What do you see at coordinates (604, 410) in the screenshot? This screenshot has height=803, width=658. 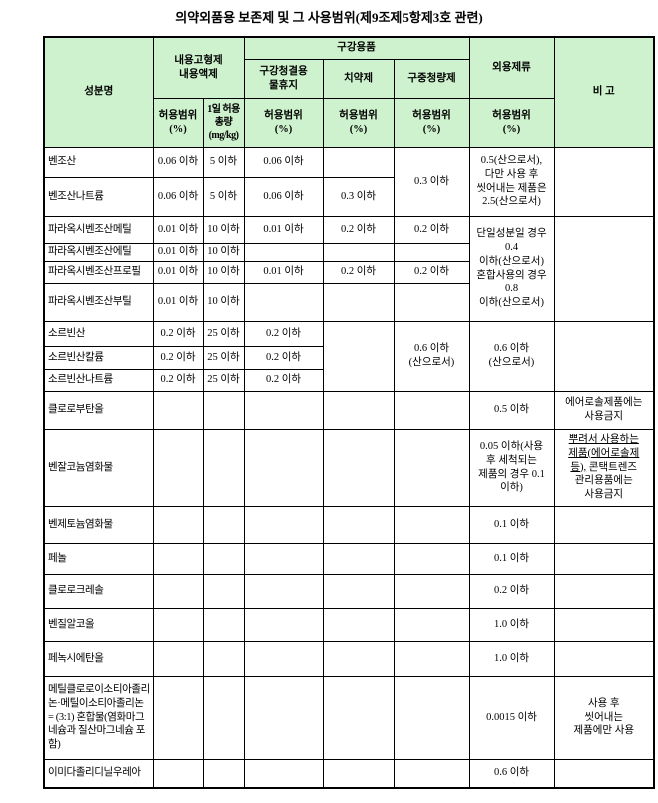 I see `cell-remark: 에어로솔제품에는 사용금지` at bounding box center [604, 410].